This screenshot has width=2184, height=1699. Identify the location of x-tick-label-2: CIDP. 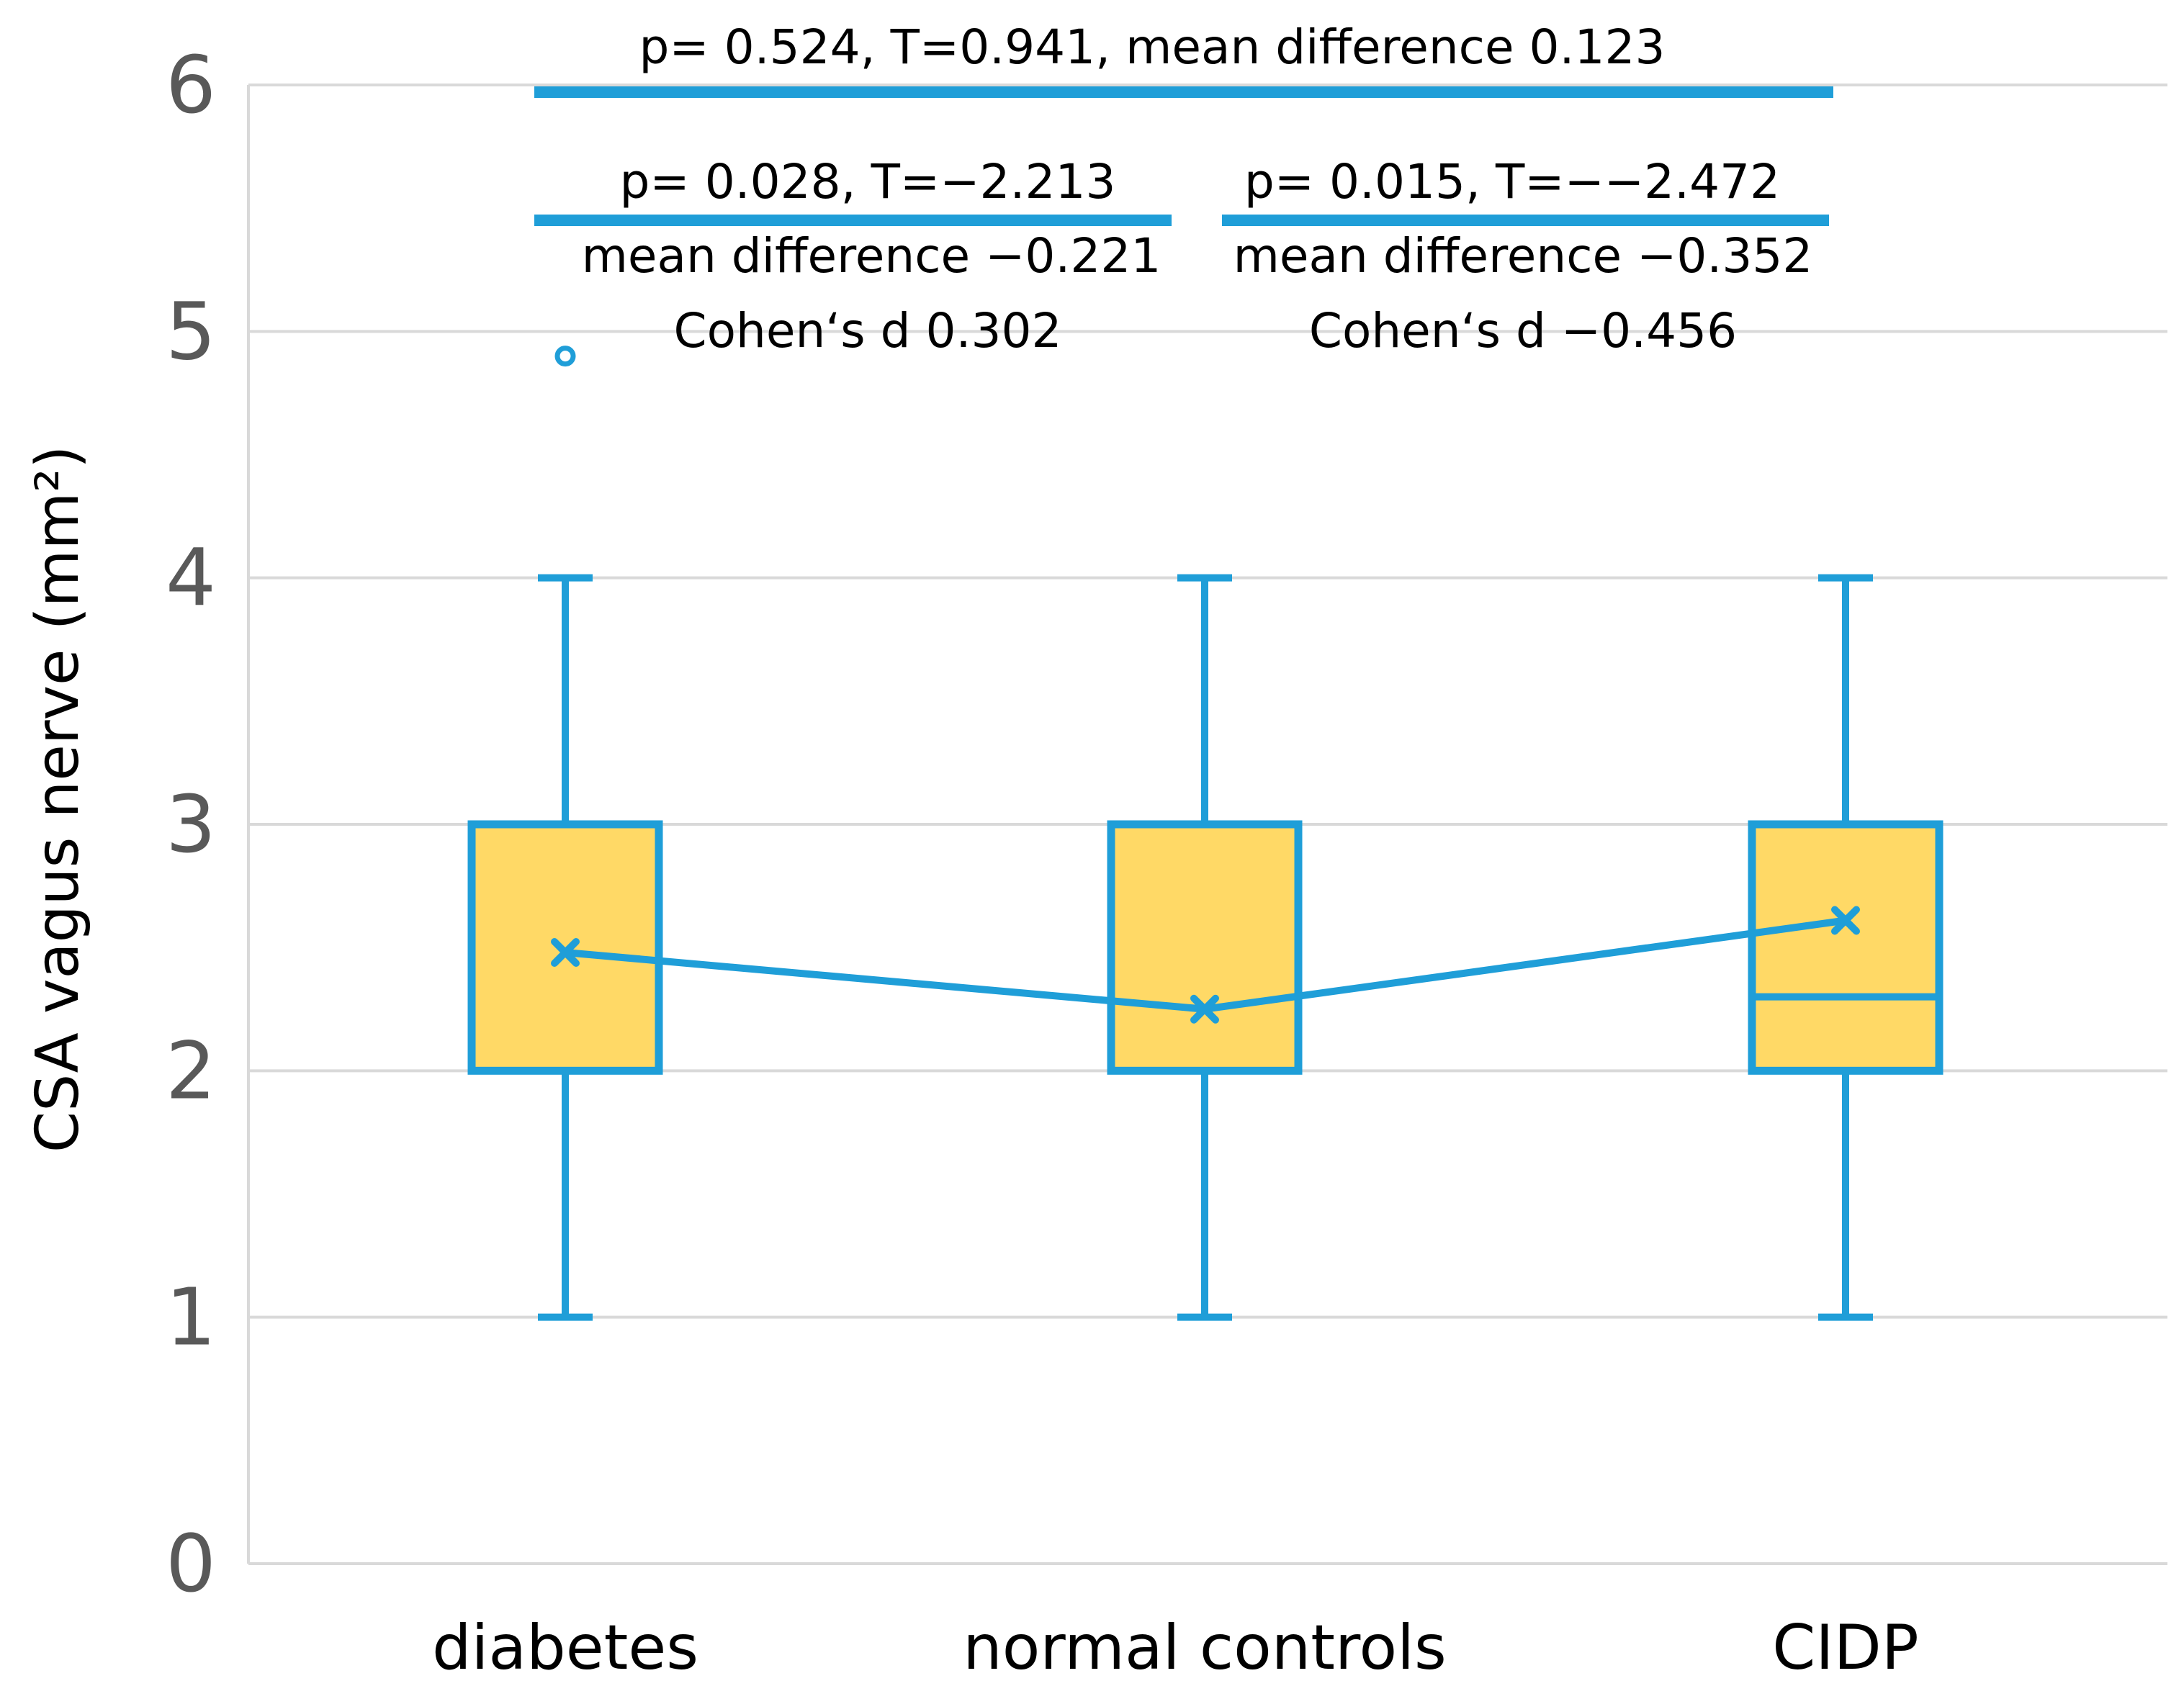
(1845, 1648).